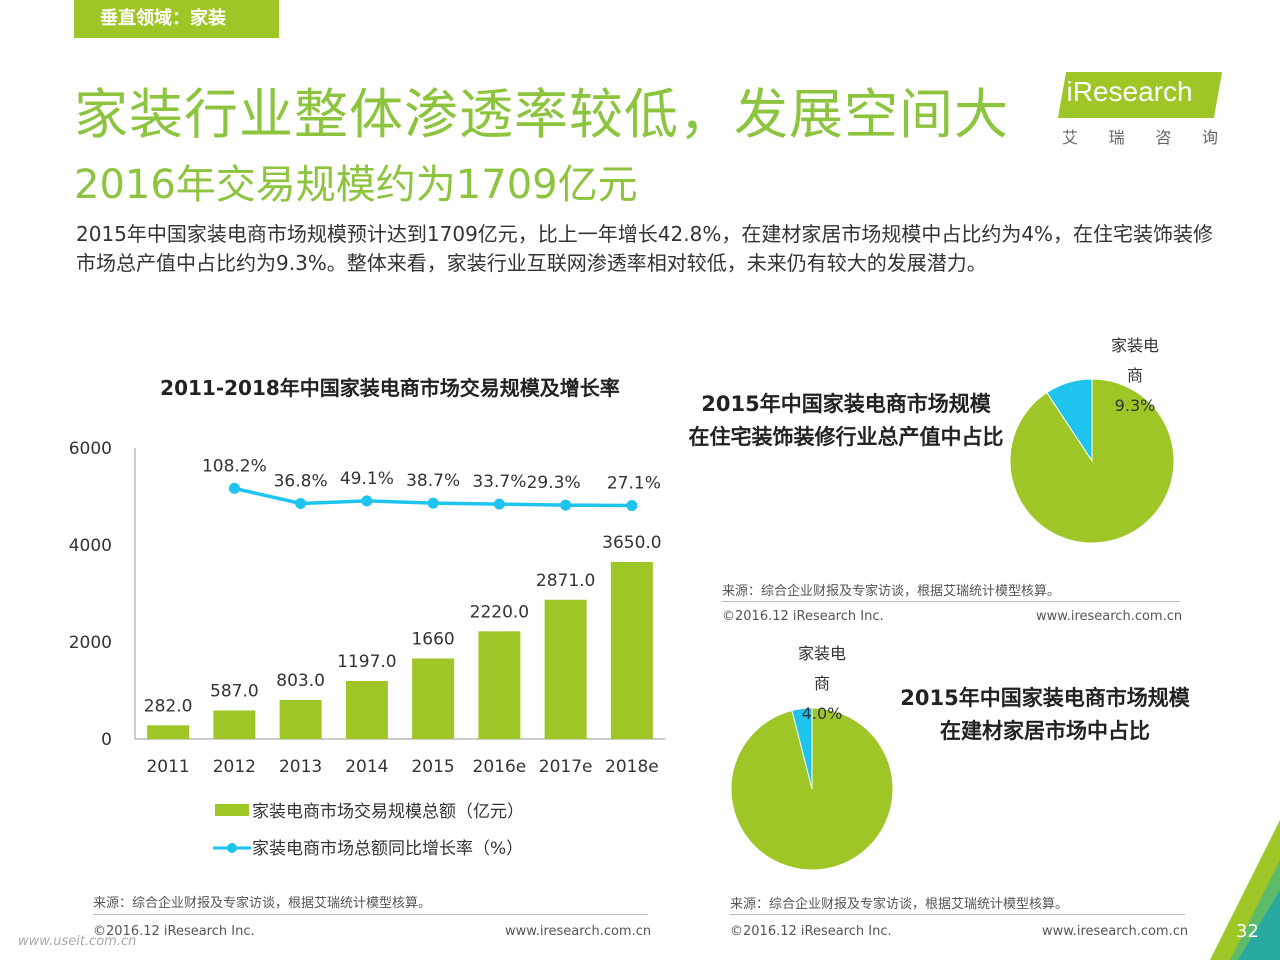 This screenshot has height=960, width=1280. Describe the element at coordinates (499, 612) in the screenshot. I see `bar-value-label: 2220.0` at that location.